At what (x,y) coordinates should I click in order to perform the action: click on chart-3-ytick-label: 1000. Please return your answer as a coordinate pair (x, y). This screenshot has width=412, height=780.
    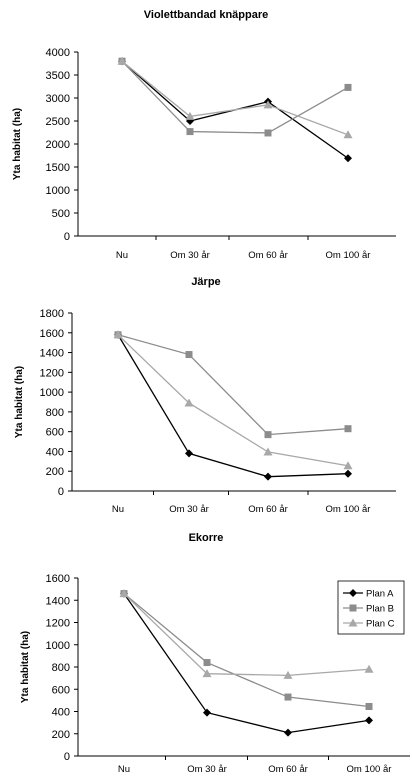
    Looking at the image, I should click on (58, 646).